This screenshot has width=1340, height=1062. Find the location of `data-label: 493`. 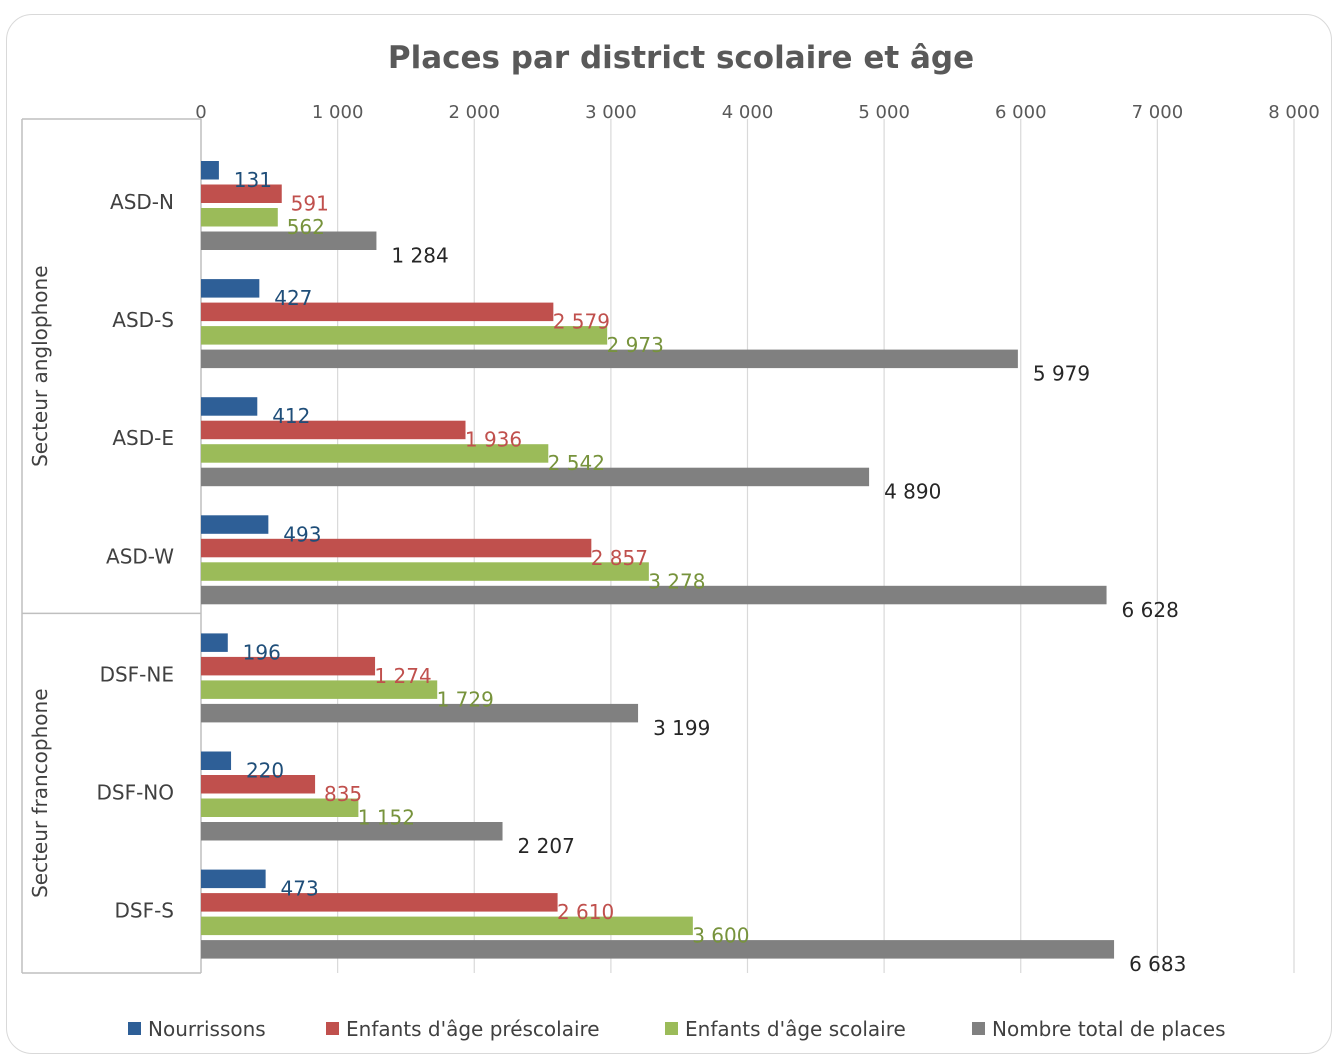

data-label: 493 is located at coordinates (302, 534).